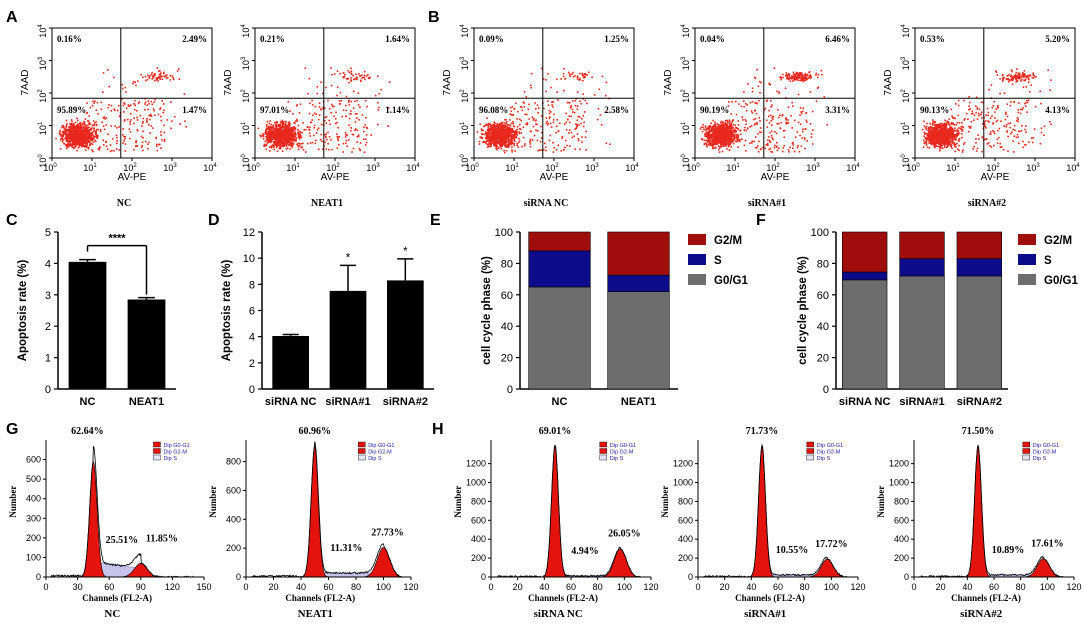 This screenshot has width=1084, height=624. What do you see at coordinates (684, 91) in the screenshot?
I see `tick-exponent: 2` at bounding box center [684, 91].